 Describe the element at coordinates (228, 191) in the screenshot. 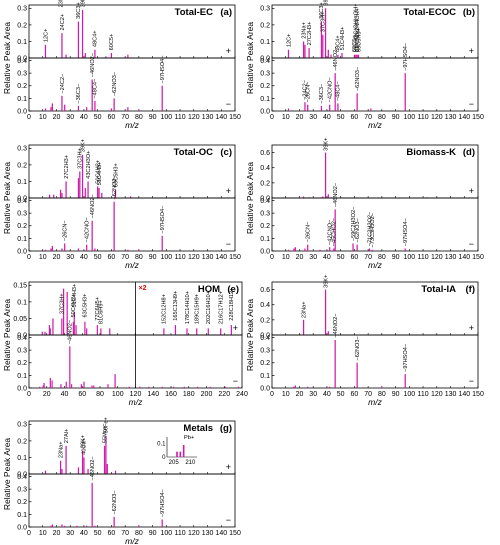

I see `pos-polarity-sign: +` at that location.